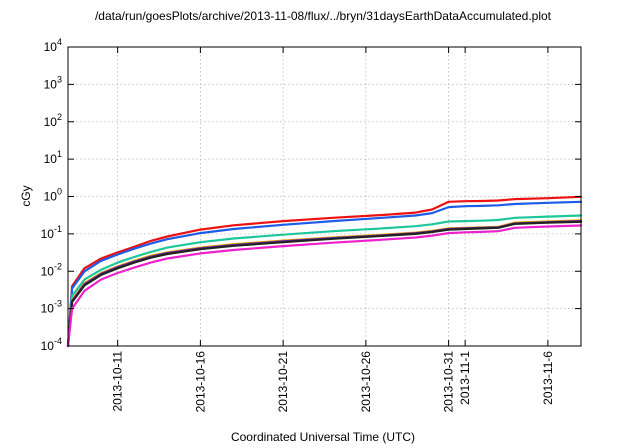 This screenshot has width=640, height=448. I want to click on x-tick-label: 2013-11-1, so click(465, 378).